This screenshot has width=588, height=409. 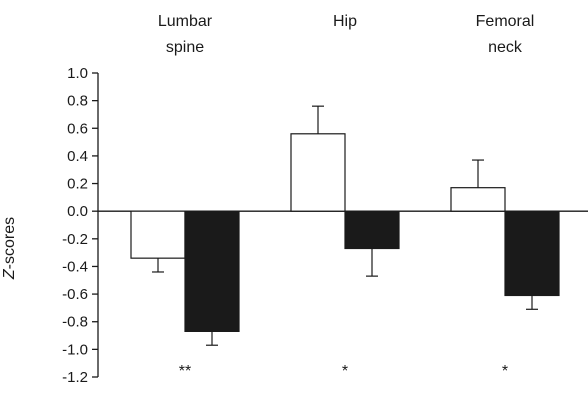 I want to click on y-tick-label: 0.0, so click(x=77, y=211).